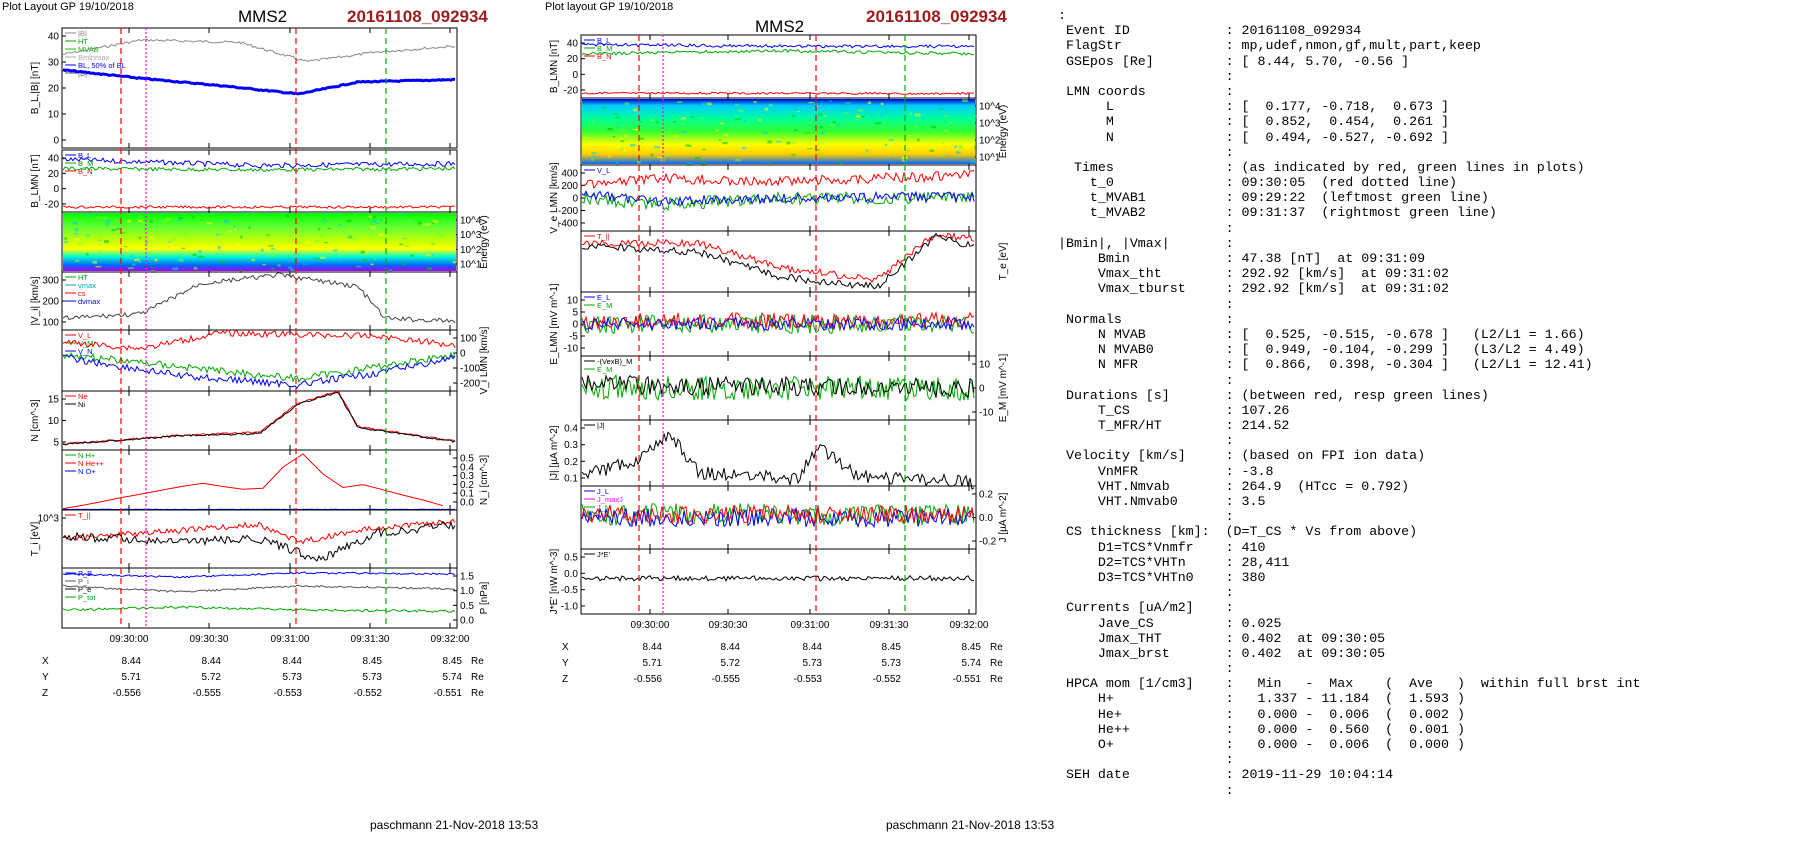 Image resolution: width=1804 pixels, height=841 pixels. Describe the element at coordinates (91, 463) in the screenshot. I see `legend-label: N He++` at that location.